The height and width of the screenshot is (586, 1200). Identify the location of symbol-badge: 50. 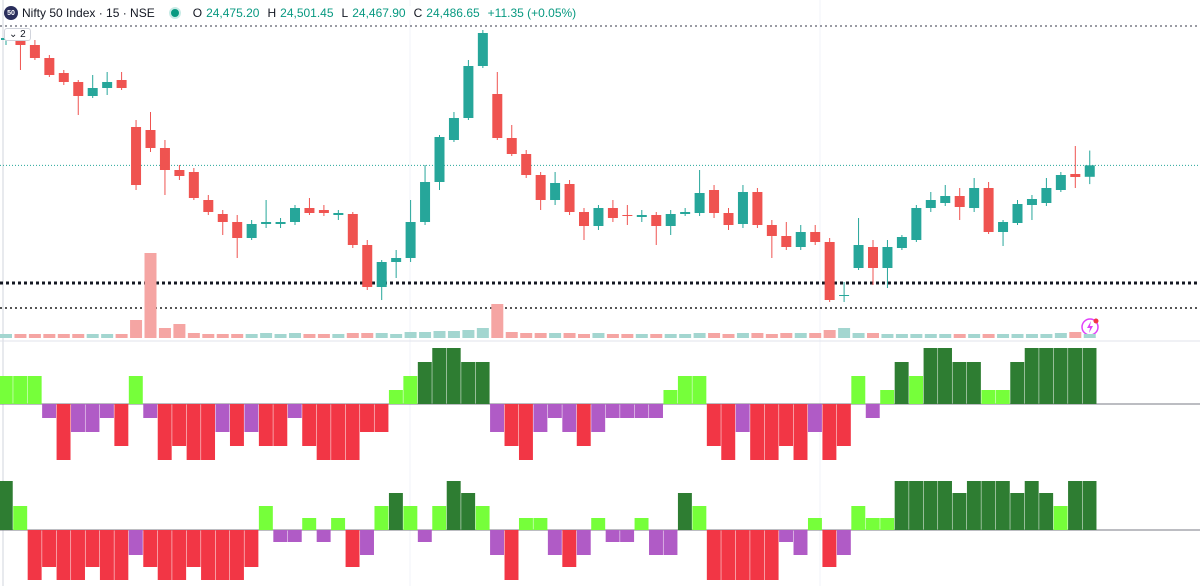
(11, 13).